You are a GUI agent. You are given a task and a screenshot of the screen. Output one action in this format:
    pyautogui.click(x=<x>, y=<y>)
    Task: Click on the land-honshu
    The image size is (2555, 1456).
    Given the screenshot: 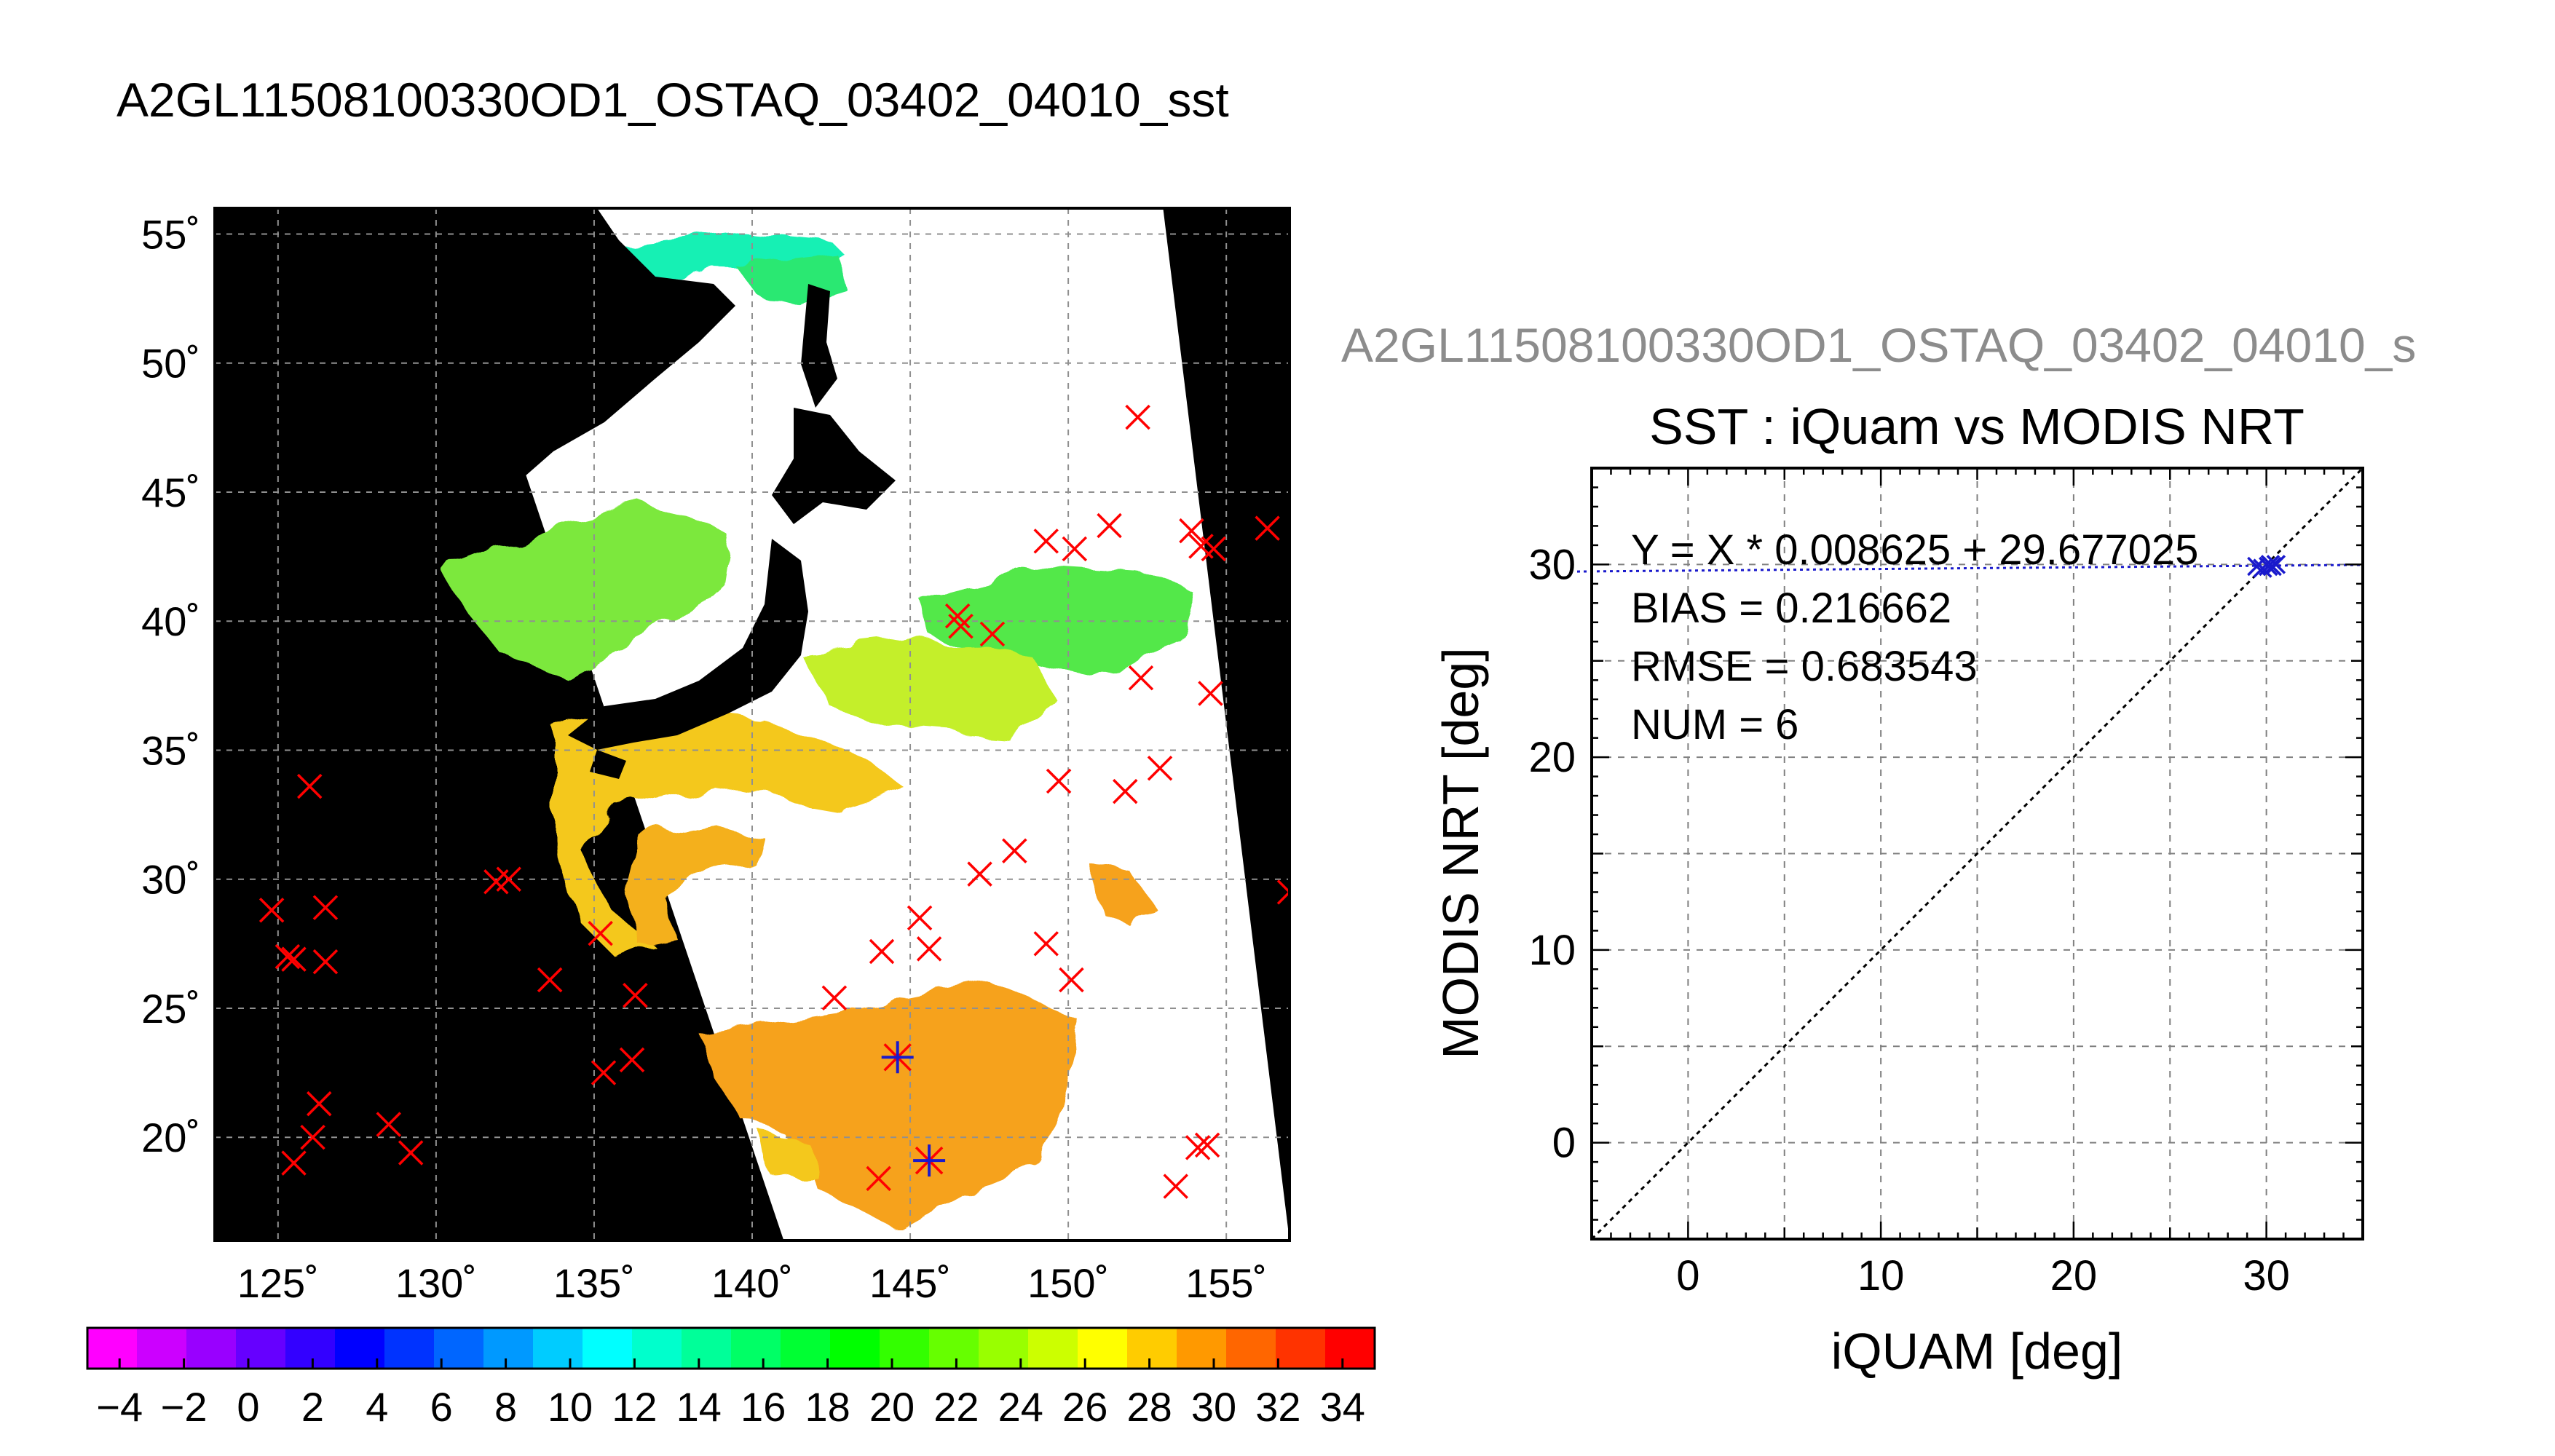 What is the action you would take?
    pyautogui.click(x=688, y=644)
    